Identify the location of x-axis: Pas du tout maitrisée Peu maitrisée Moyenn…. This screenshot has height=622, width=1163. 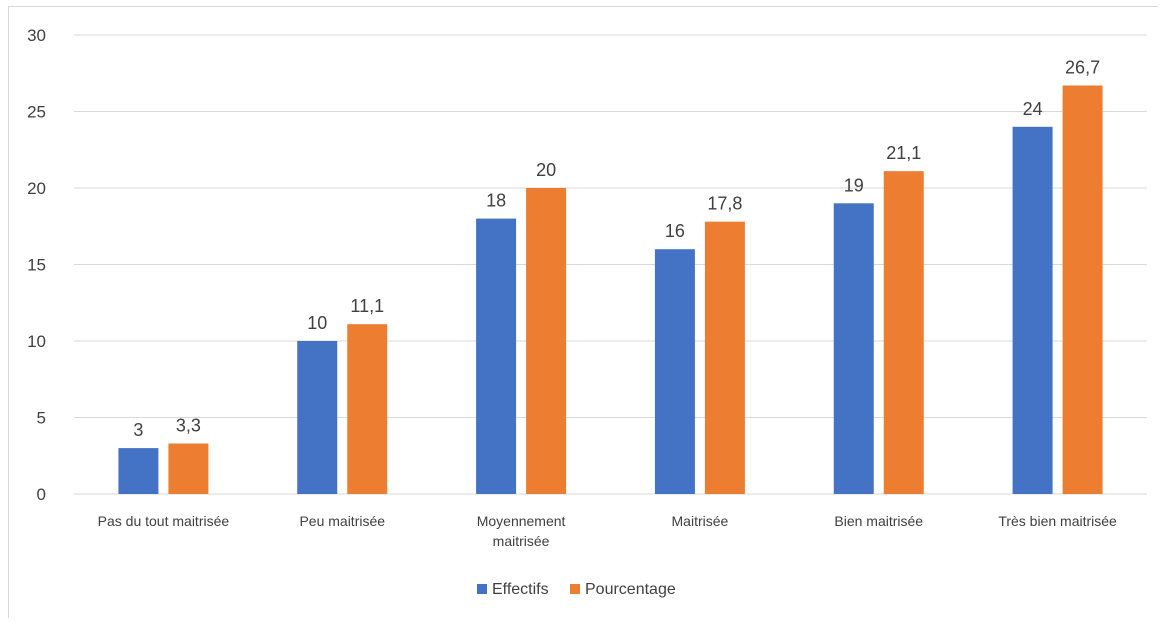
(607, 531).